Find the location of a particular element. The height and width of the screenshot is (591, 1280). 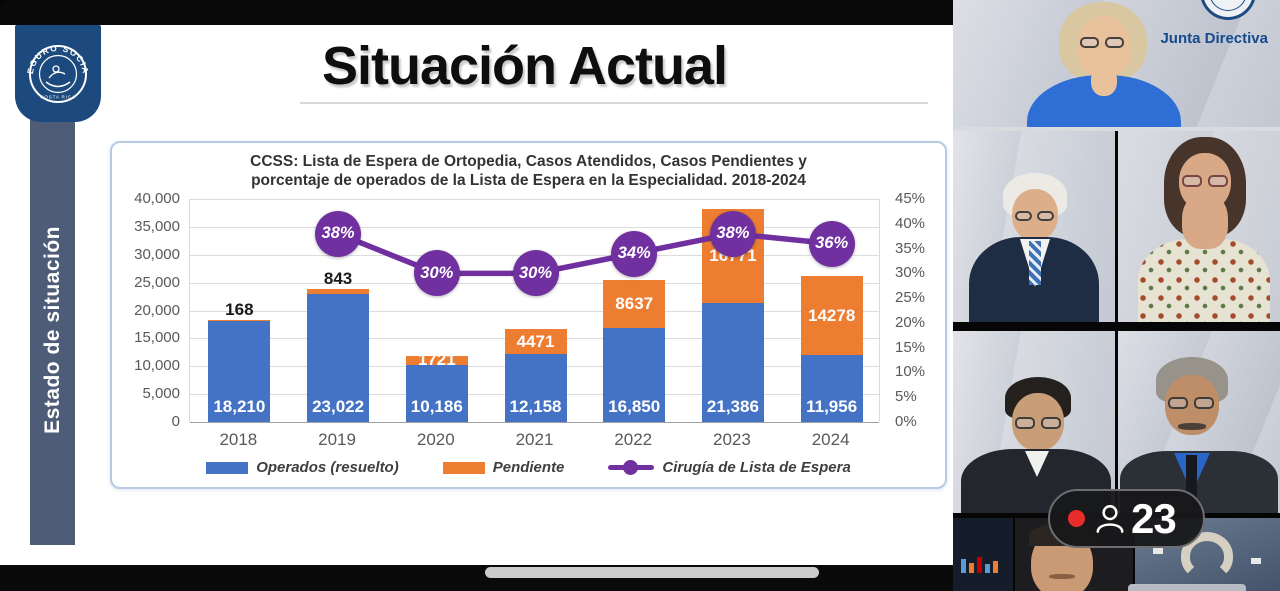

bar-pendiente-2019 is located at coordinates (338, 291).